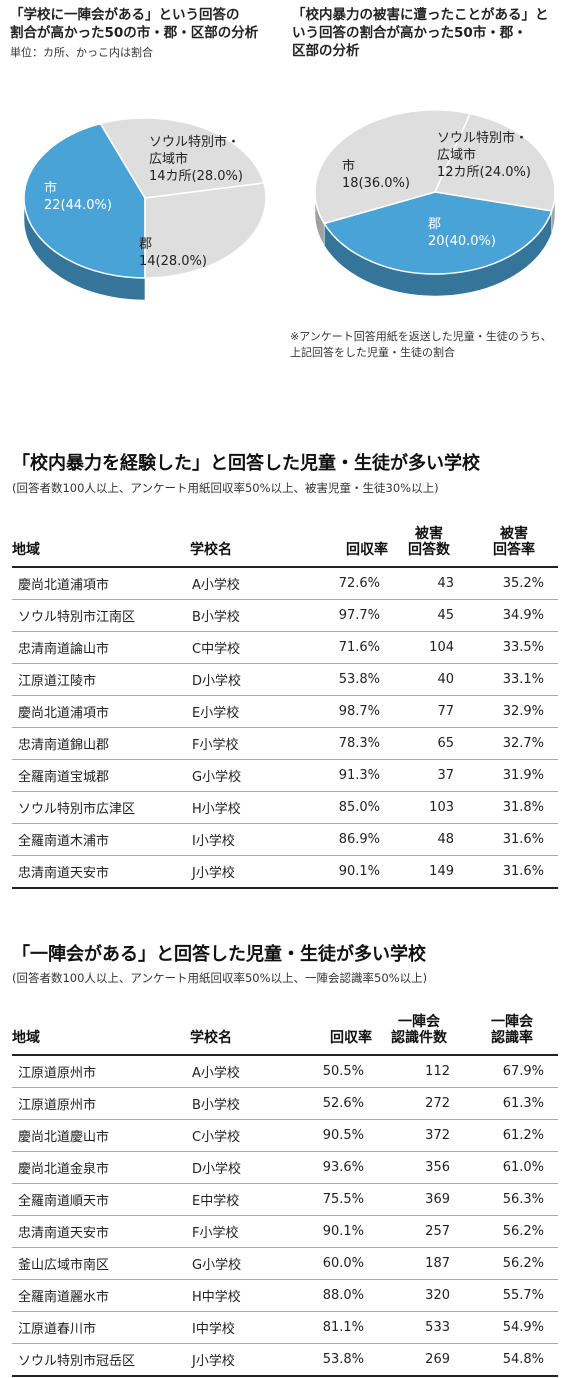  I want to click on table1-cell: 71.6%, so click(342, 647).